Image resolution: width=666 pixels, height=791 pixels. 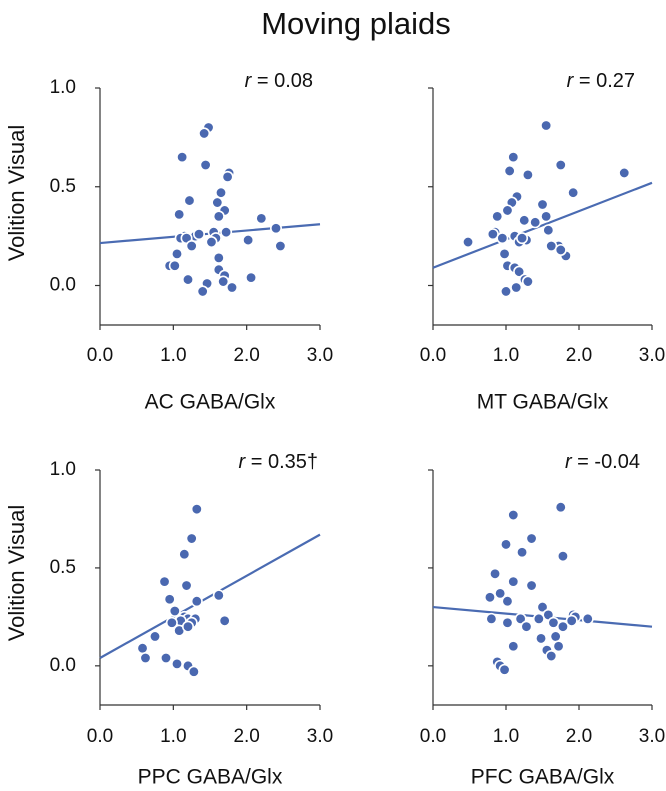 I want to click on correlation-label: r = 0.27, so click(x=601, y=81).